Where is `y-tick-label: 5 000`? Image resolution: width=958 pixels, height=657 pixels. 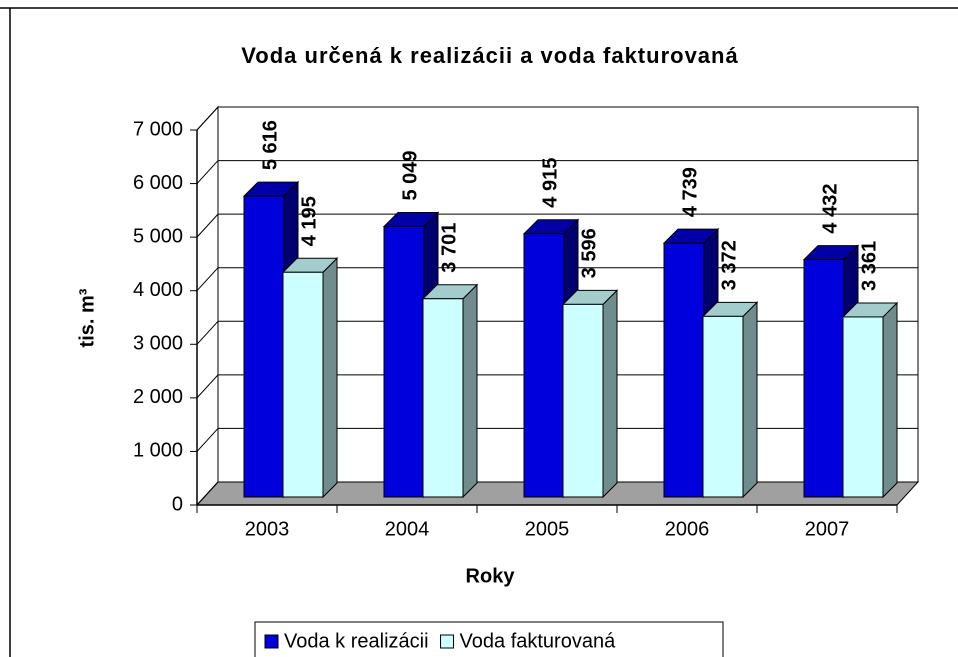 y-tick-label: 5 000 is located at coordinates (158, 236).